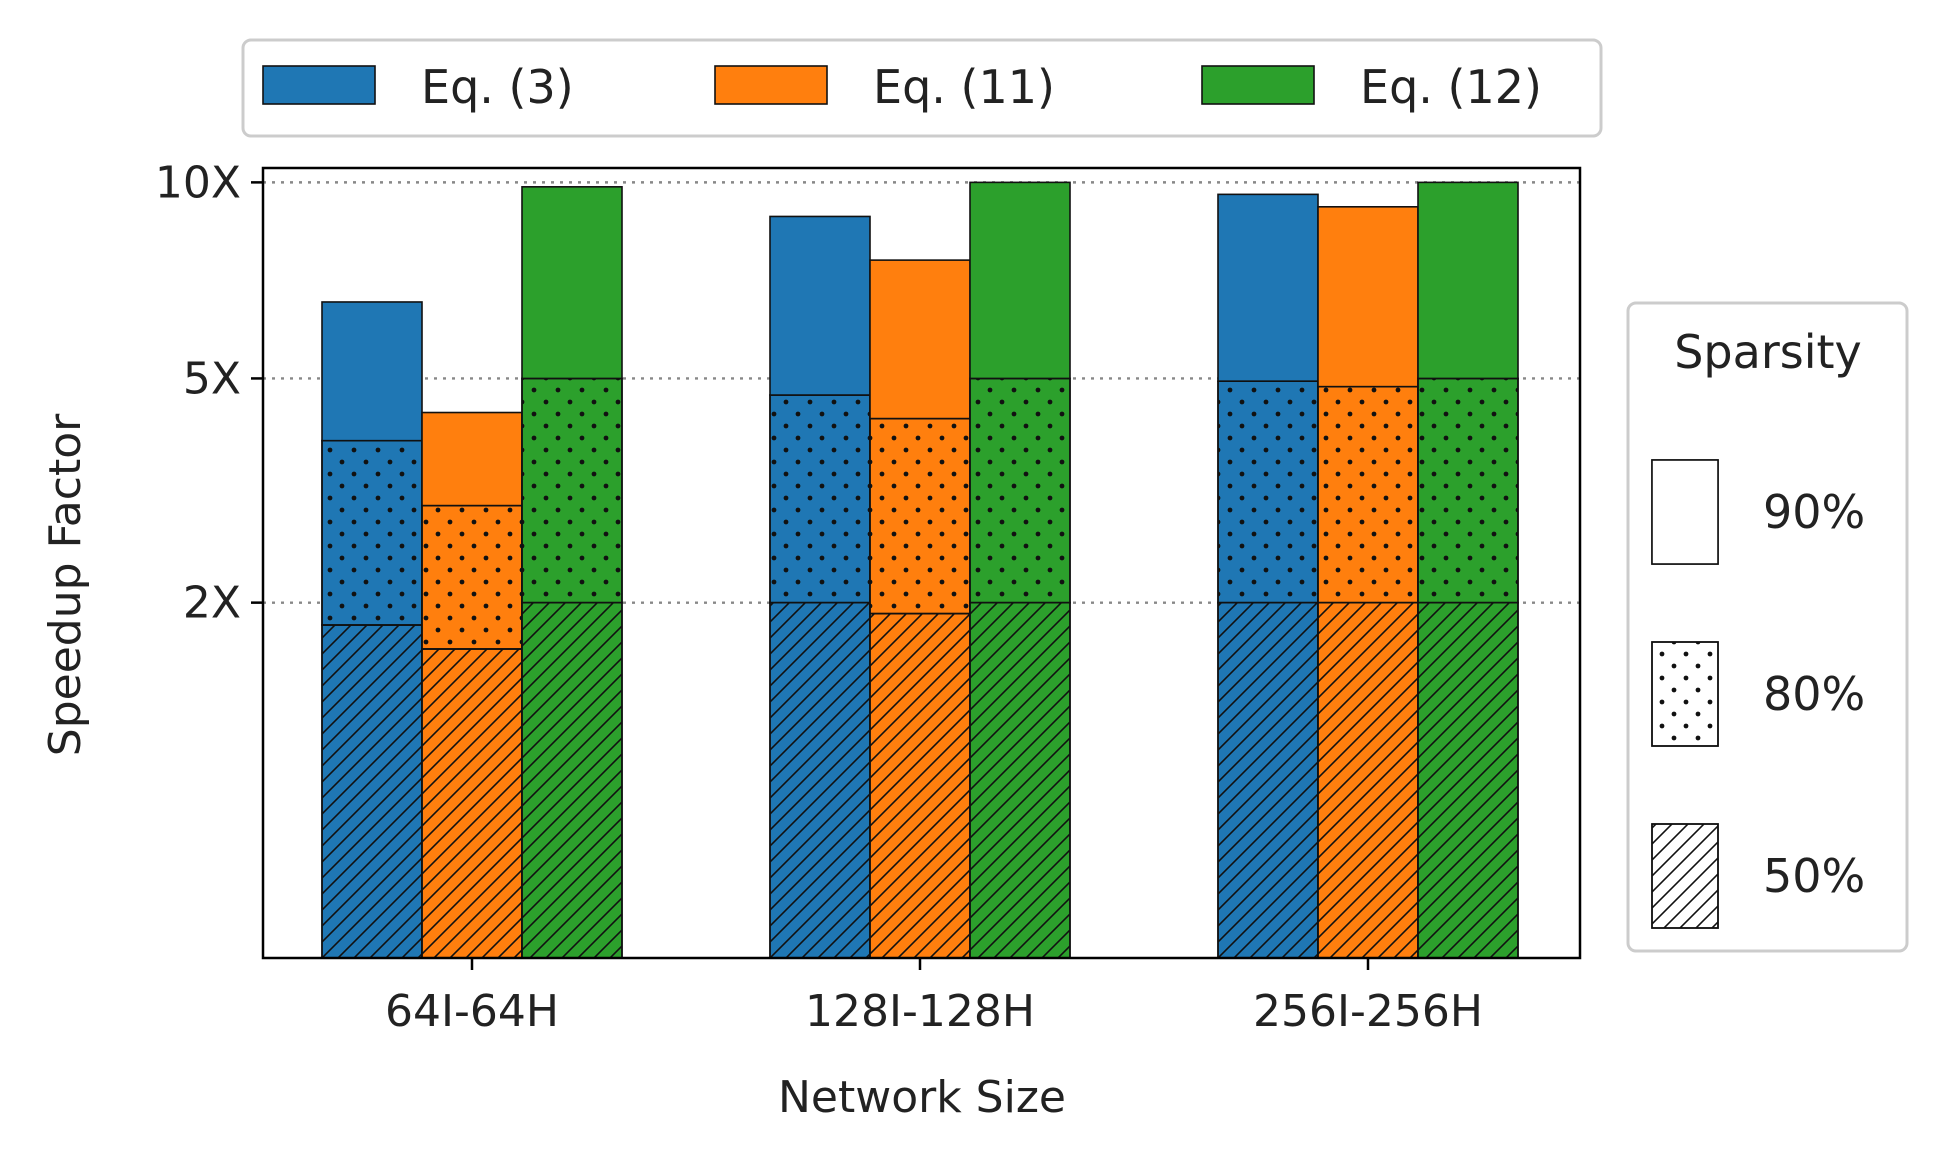  Describe the element at coordinates (212, 378) in the screenshot. I see `y-tick-label-5X: 5X` at that location.